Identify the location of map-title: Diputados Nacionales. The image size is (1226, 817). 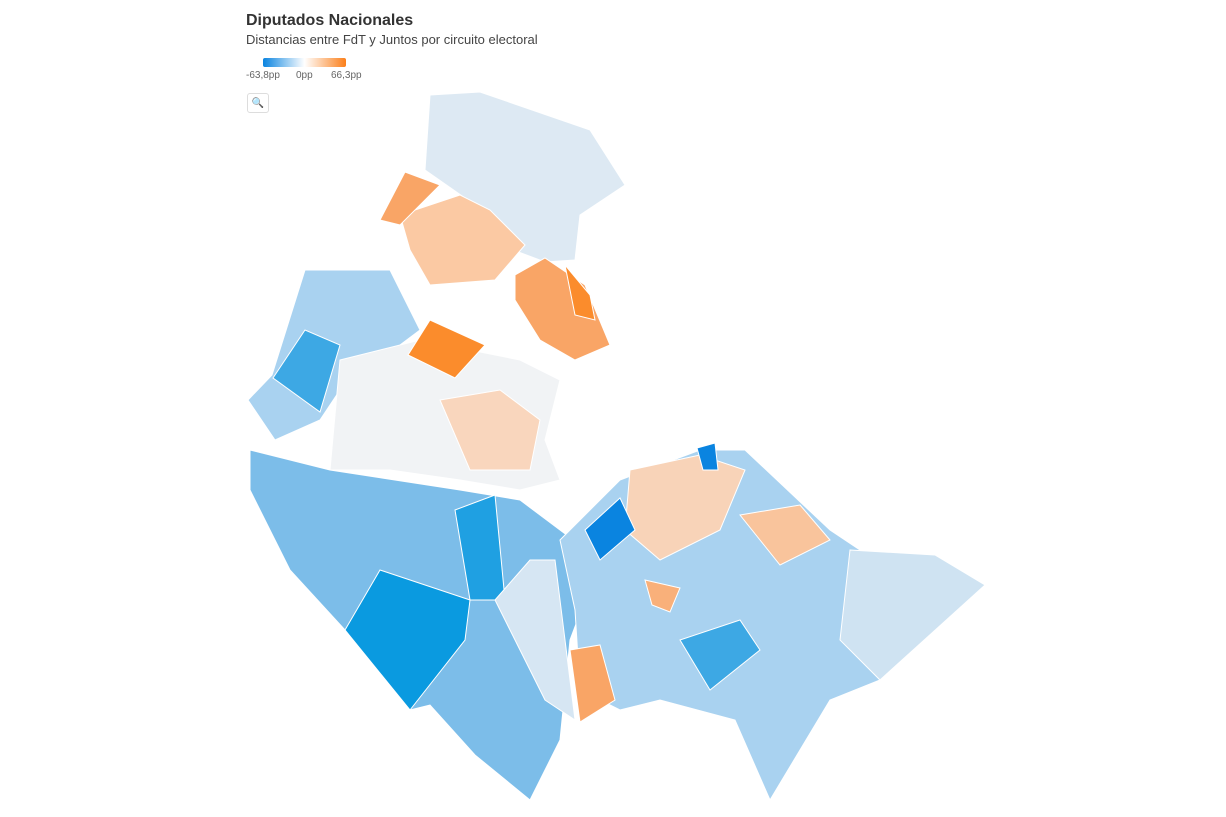
(330, 20).